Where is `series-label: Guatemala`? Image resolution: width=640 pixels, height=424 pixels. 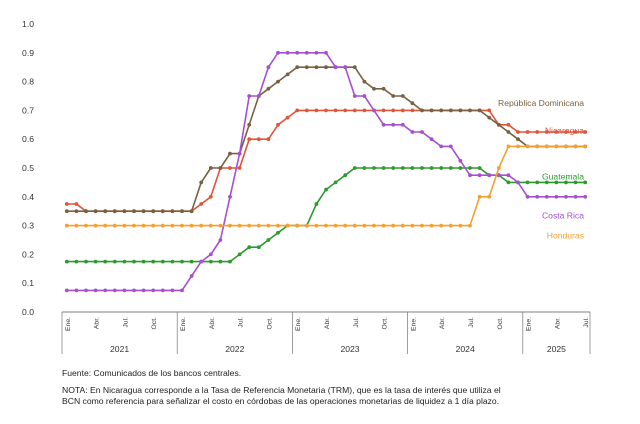
series-label: Guatemala is located at coordinates (563, 177).